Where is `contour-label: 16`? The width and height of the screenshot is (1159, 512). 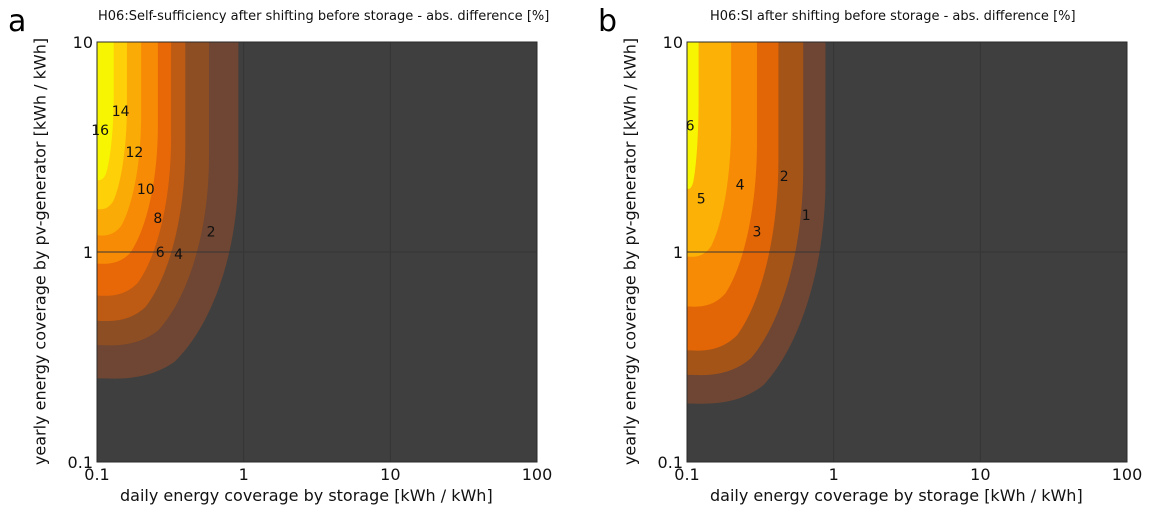 contour-label: 16 is located at coordinates (100, 131).